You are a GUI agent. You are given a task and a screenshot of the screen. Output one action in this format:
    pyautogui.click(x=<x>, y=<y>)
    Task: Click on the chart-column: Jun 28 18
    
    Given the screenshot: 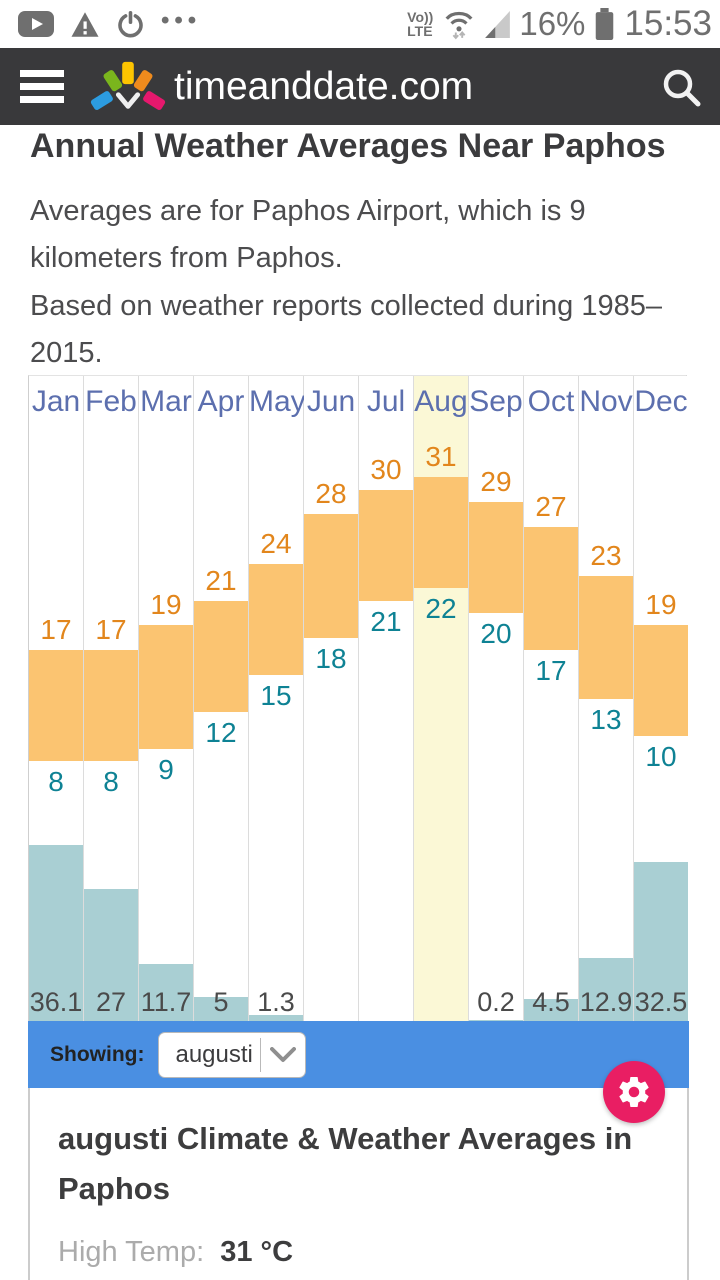 What is the action you would take?
    pyautogui.click(x=331, y=698)
    